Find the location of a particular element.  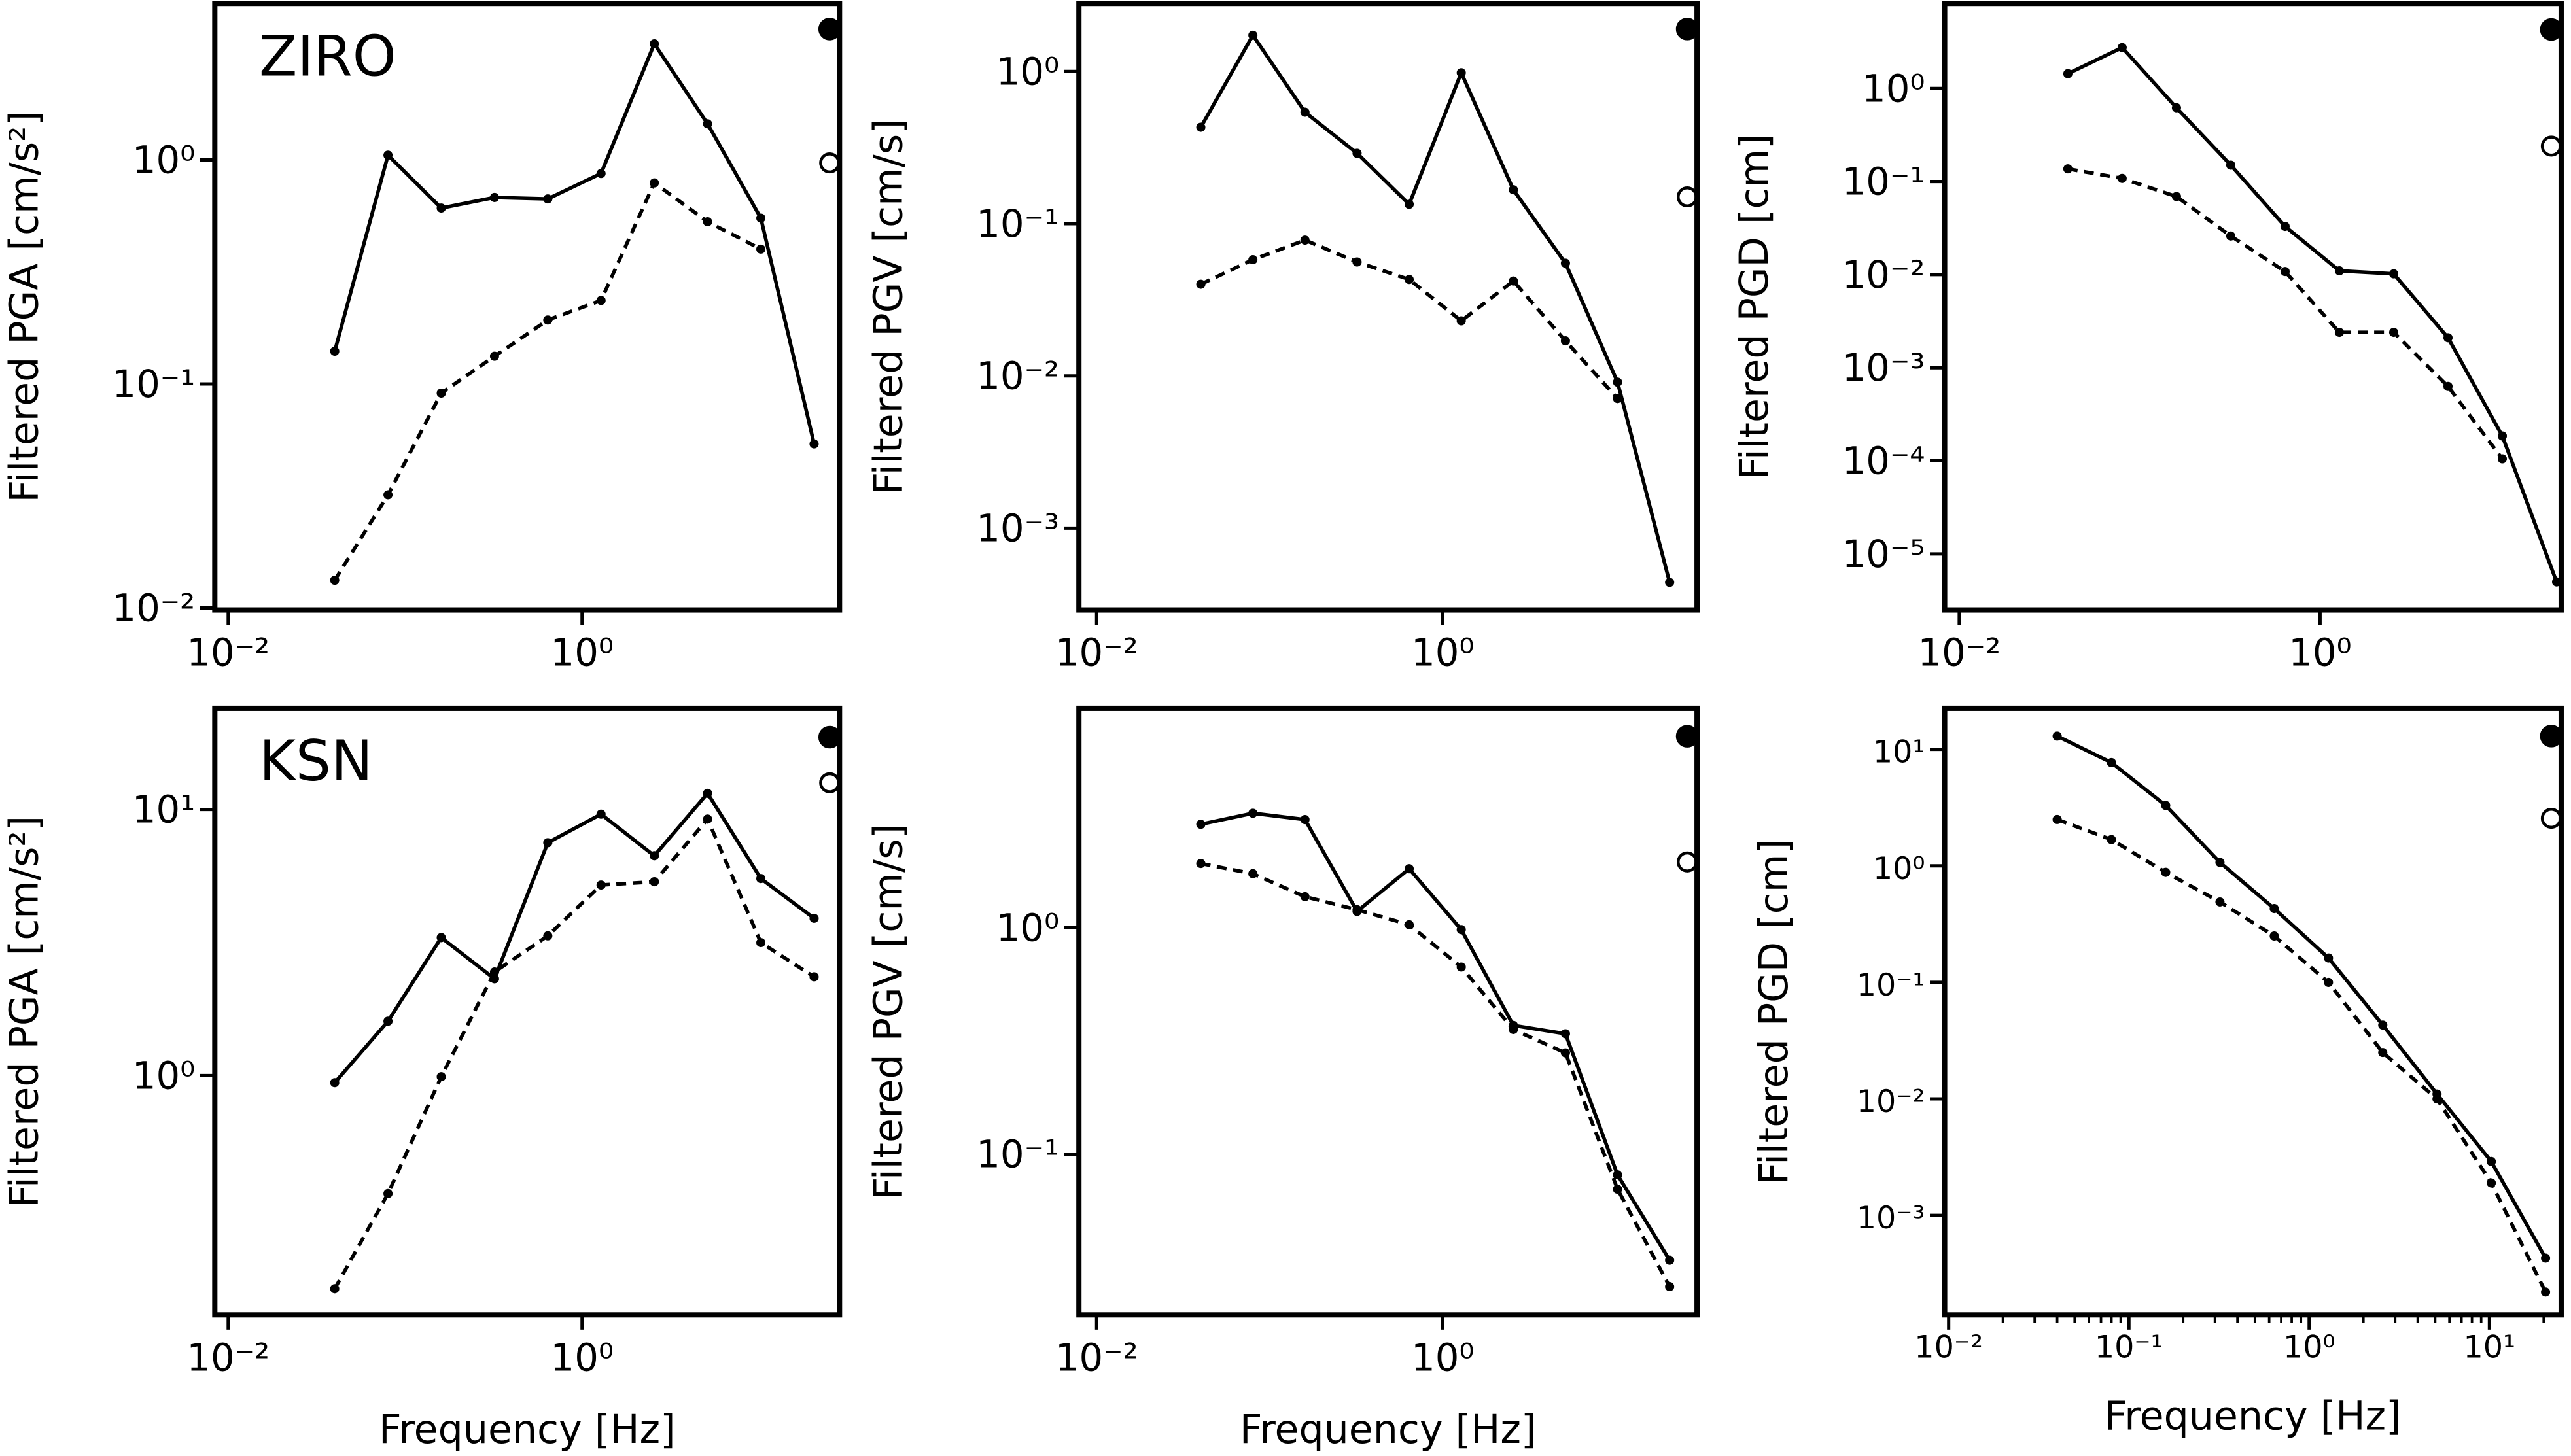

station-label: KSN is located at coordinates (316, 761).